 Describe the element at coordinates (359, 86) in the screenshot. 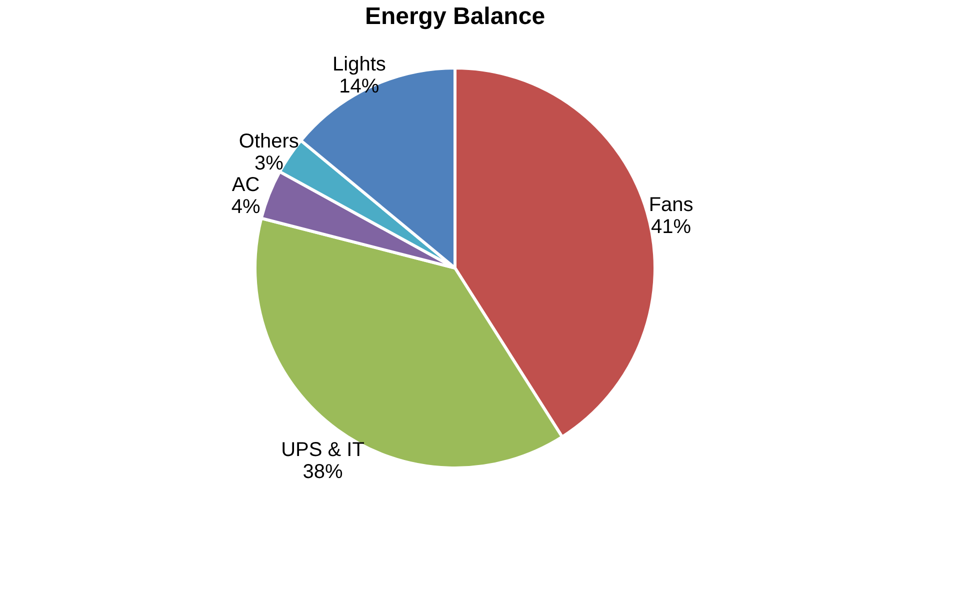

I see `data-label: 14%` at that location.